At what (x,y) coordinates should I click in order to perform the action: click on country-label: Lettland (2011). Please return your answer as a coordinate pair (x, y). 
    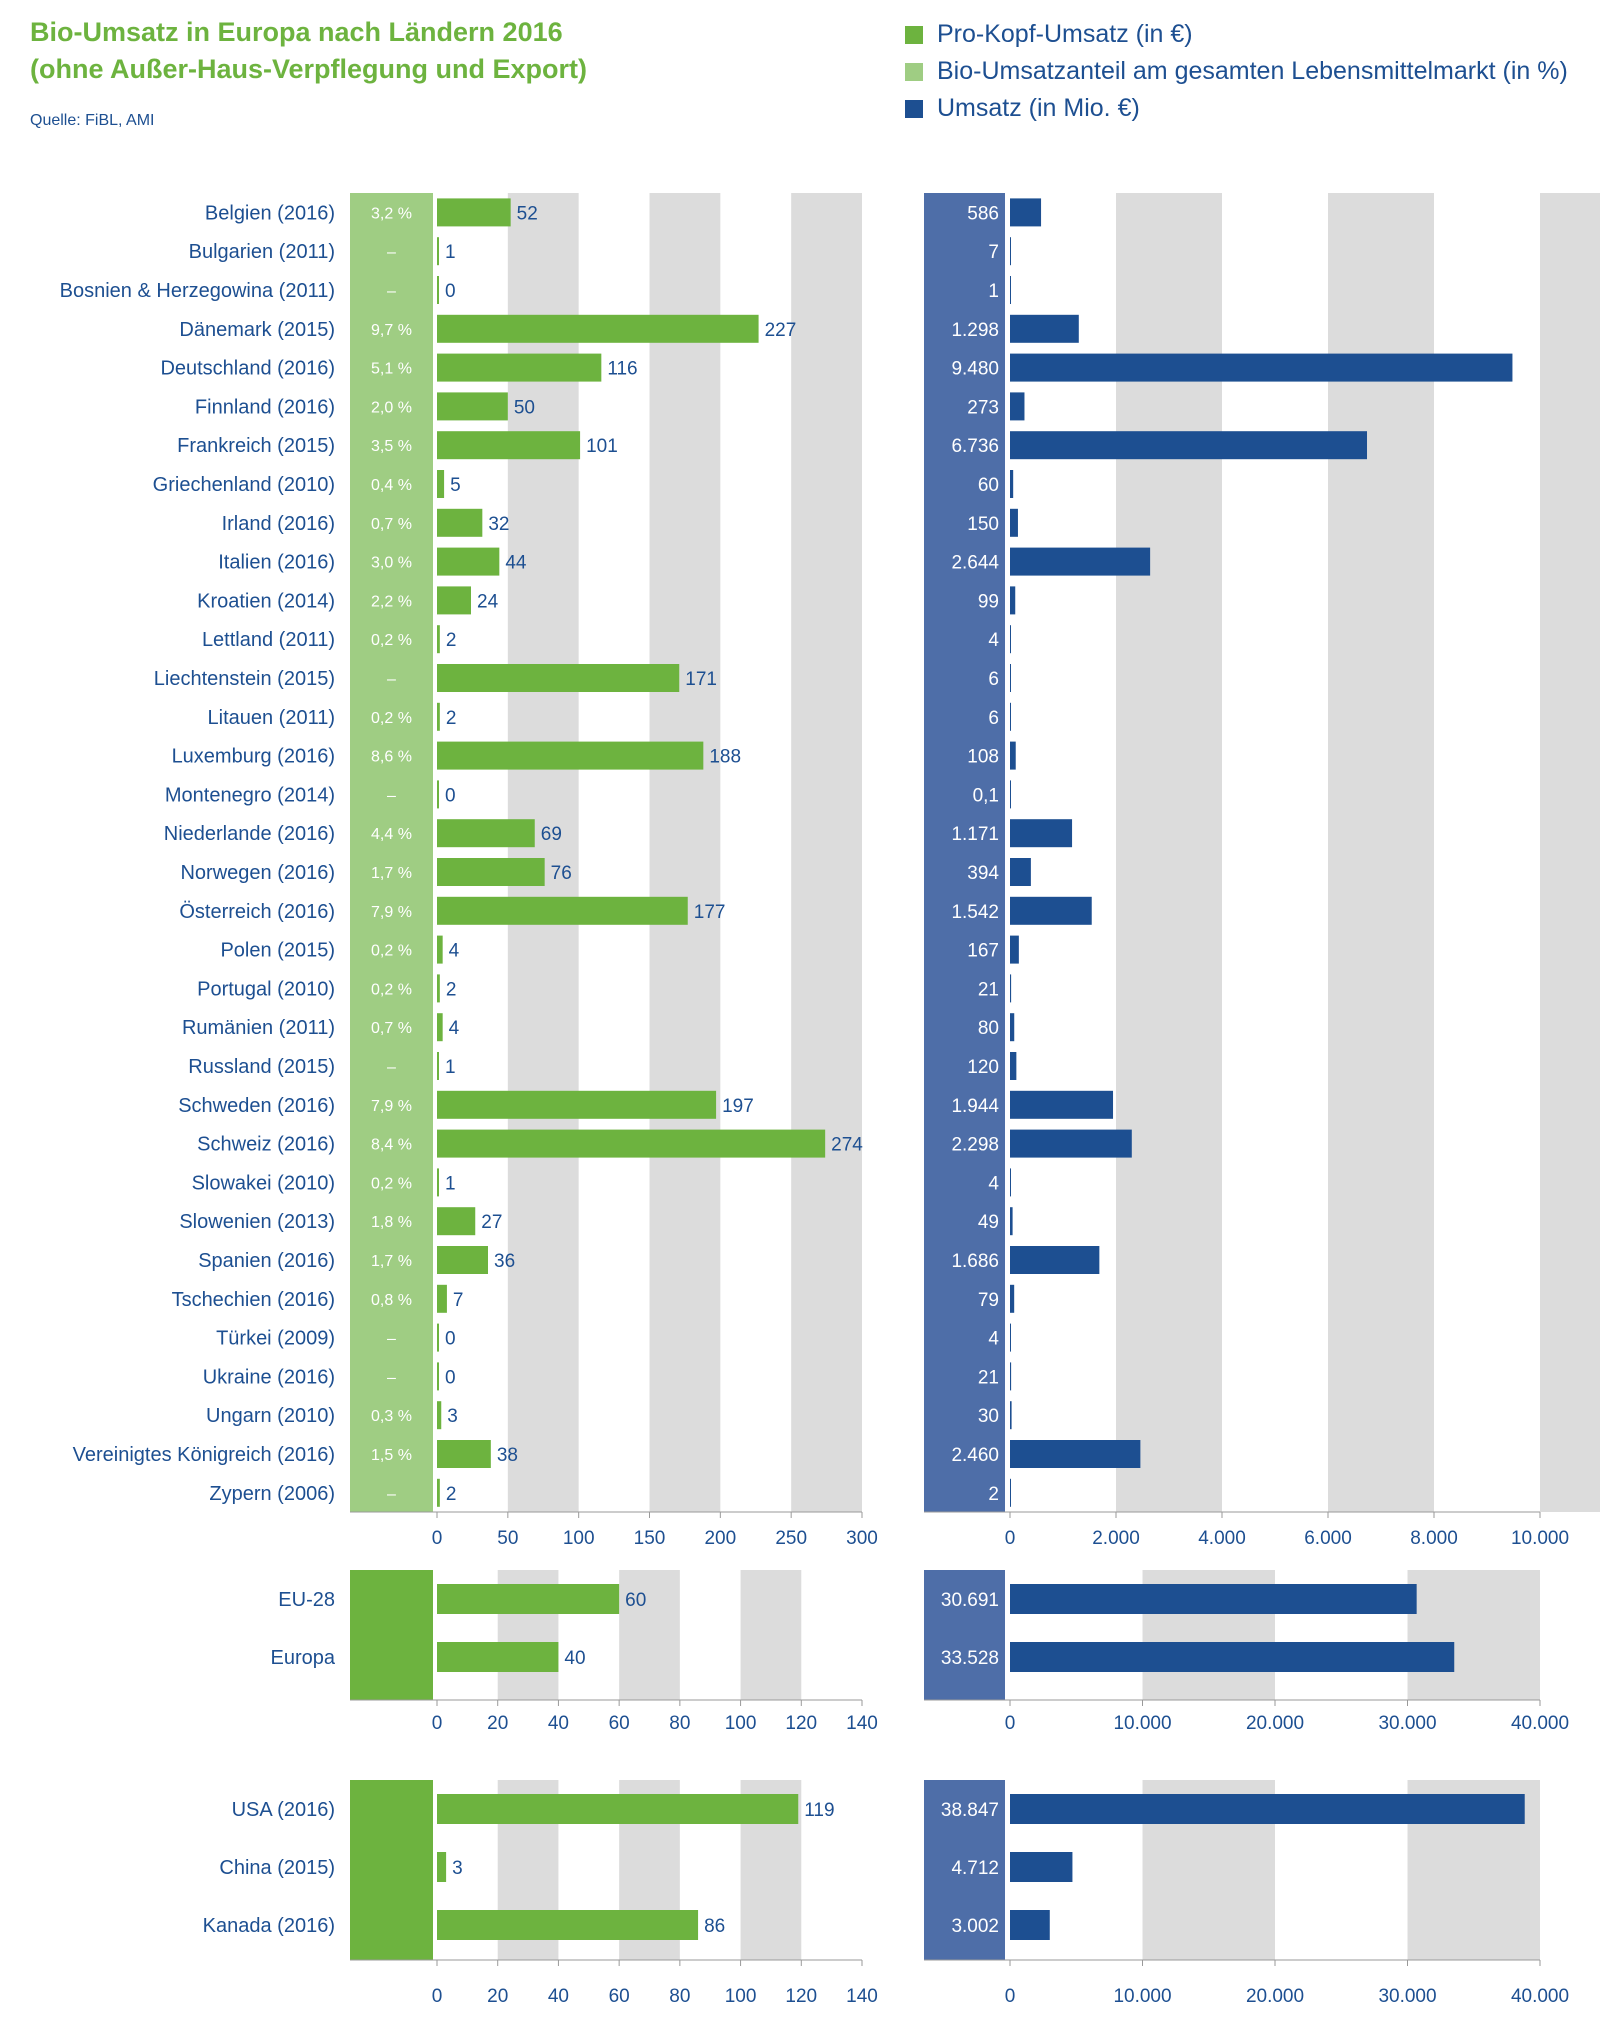
    Looking at the image, I should click on (268, 640).